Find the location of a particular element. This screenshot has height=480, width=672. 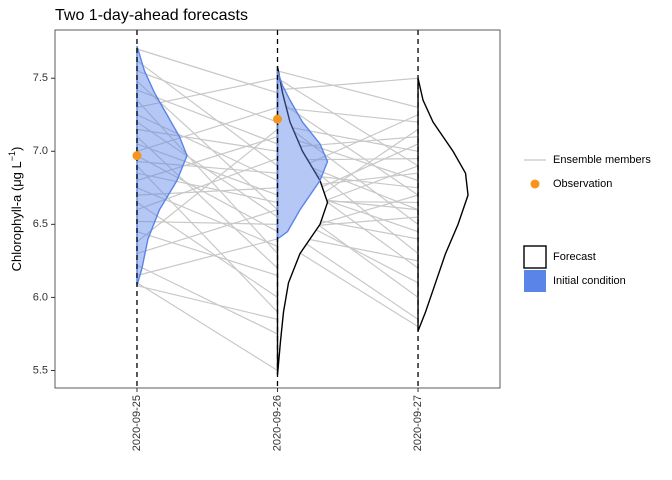

y-tick-label: 5.5 is located at coordinates (40, 370).